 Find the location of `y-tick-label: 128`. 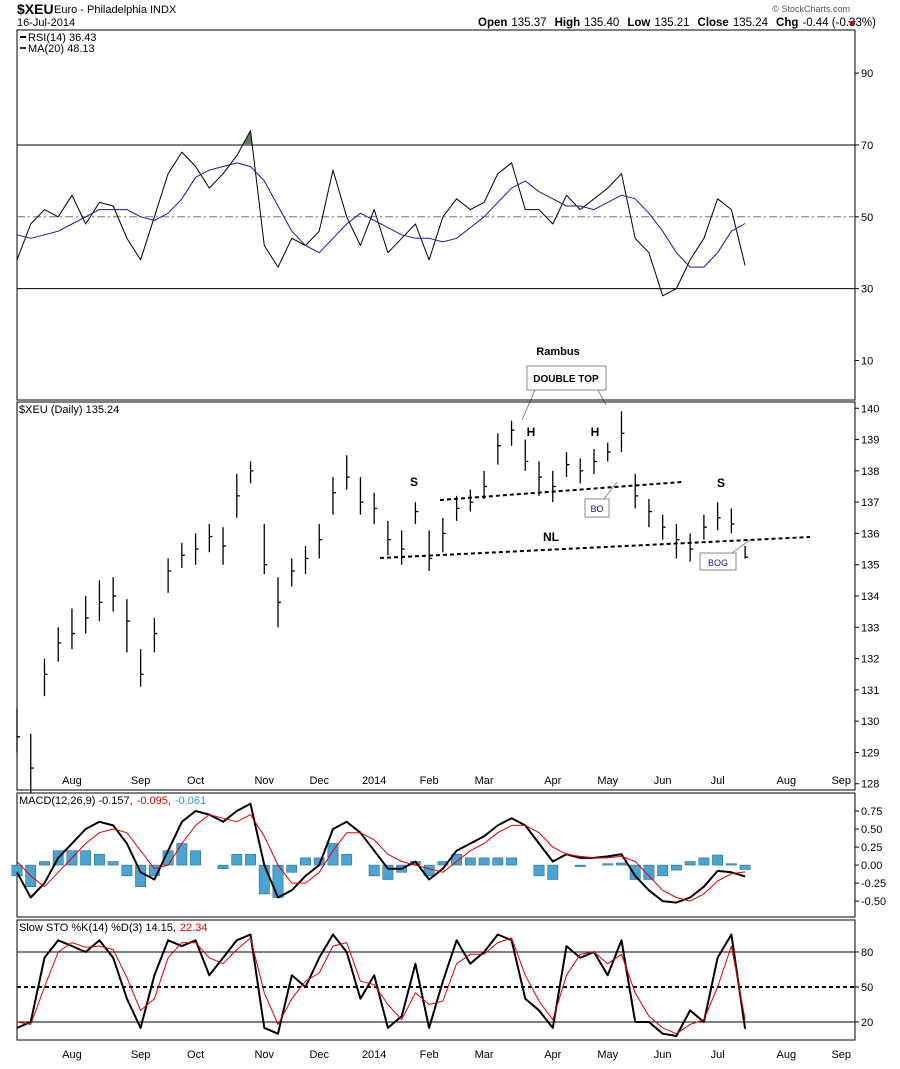

y-tick-label: 128 is located at coordinates (870, 785).